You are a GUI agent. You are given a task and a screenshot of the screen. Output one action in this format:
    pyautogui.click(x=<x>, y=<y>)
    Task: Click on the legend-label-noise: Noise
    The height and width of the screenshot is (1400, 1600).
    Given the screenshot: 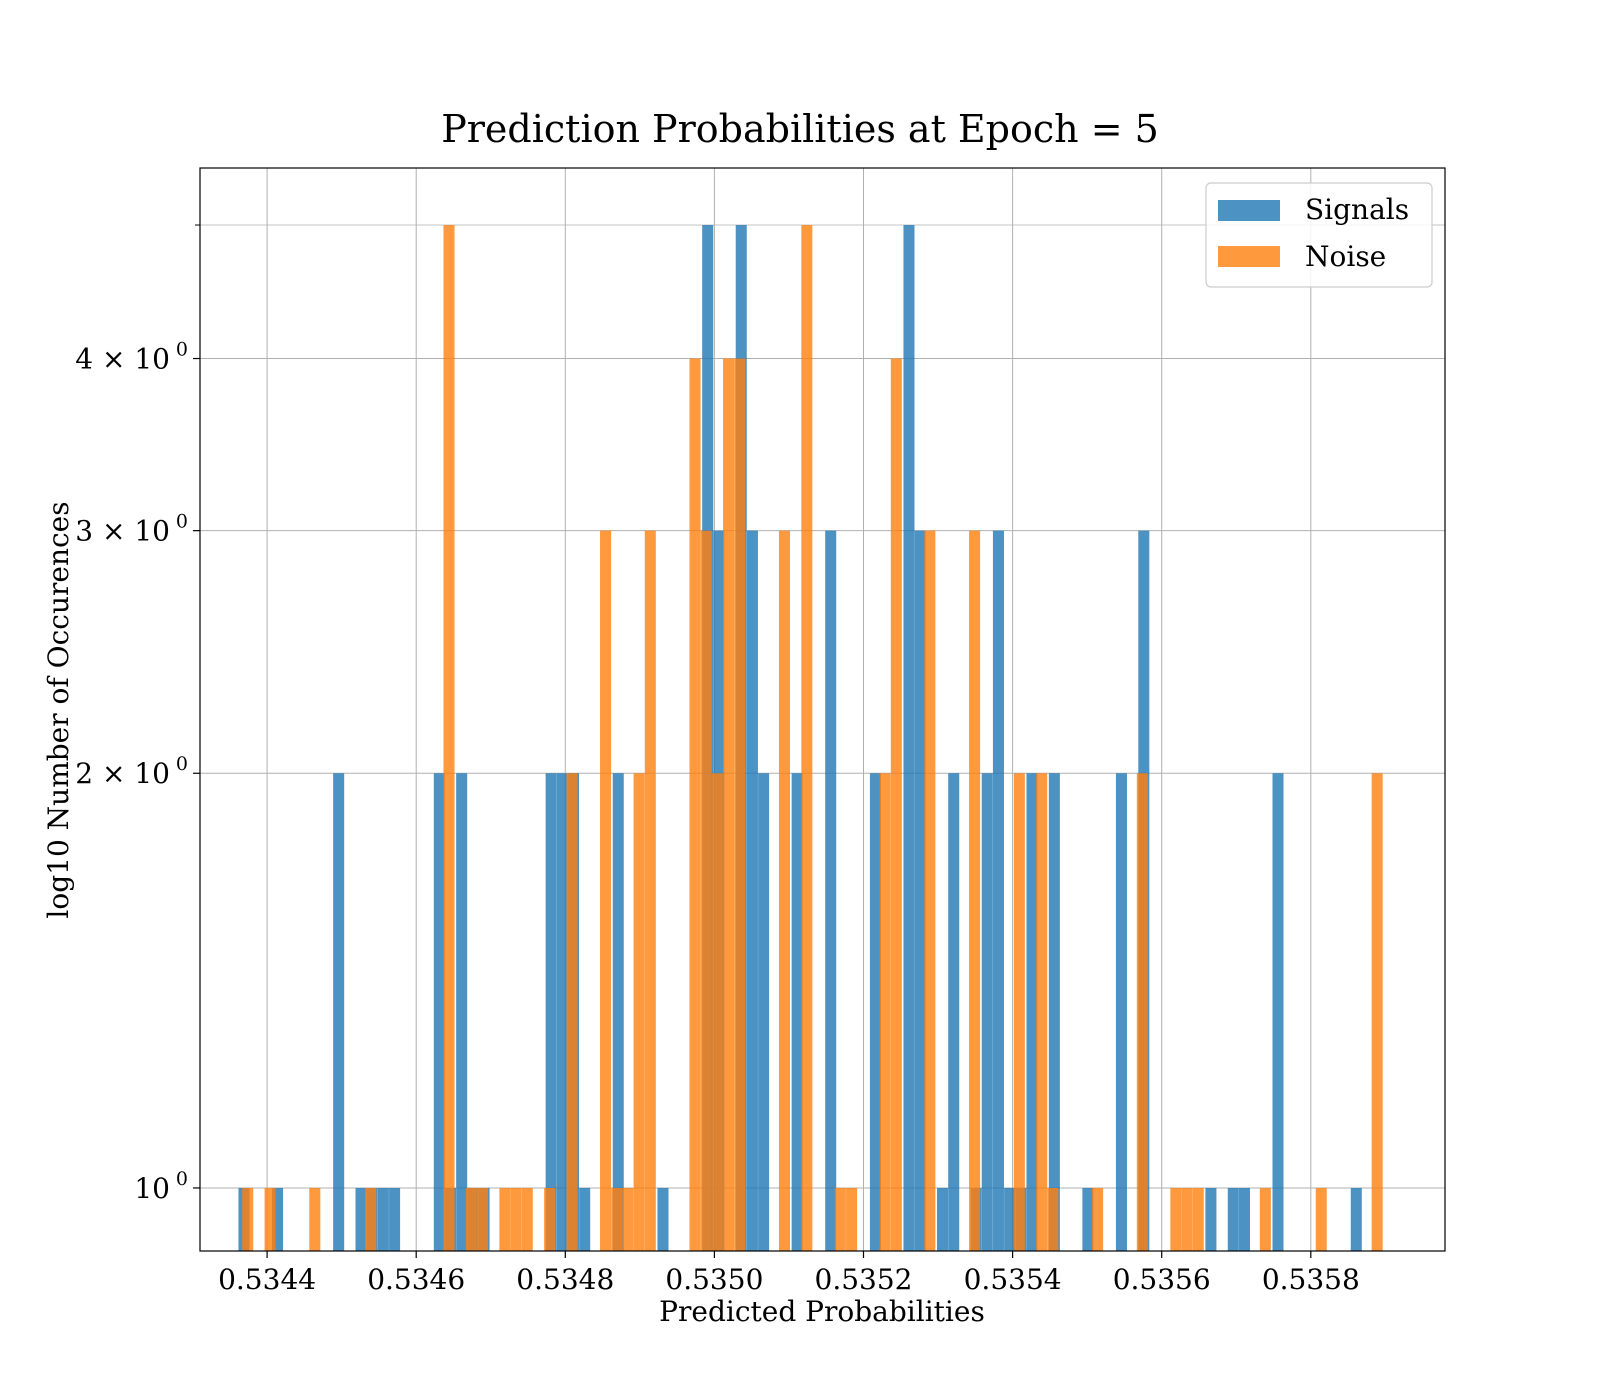 What is the action you would take?
    pyautogui.click(x=1345, y=256)
    